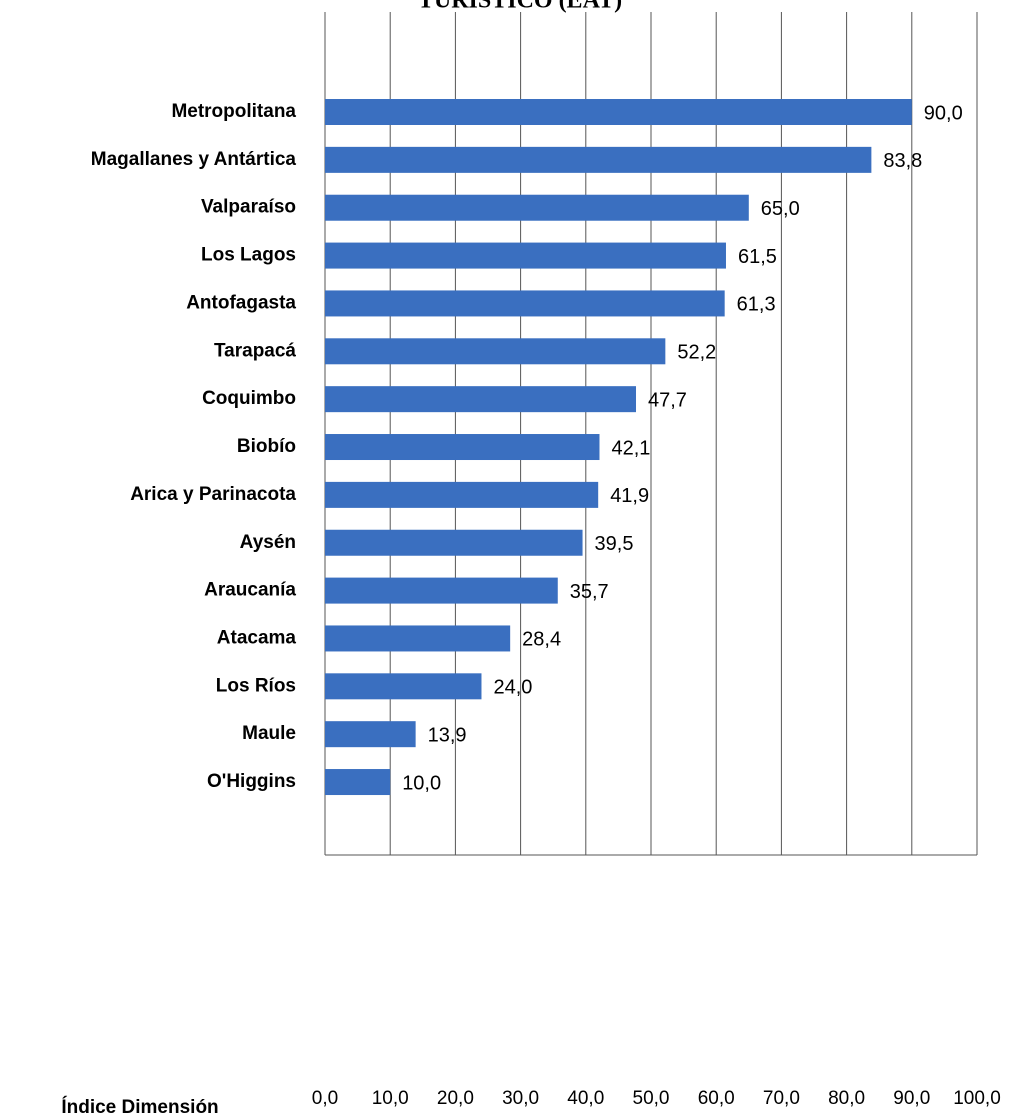 This screenshot has height=1120, width=1011. Describe the element at coordinates (249, 398) in the screenshot. I see `y-tick-label: Coquimbo` at that location.